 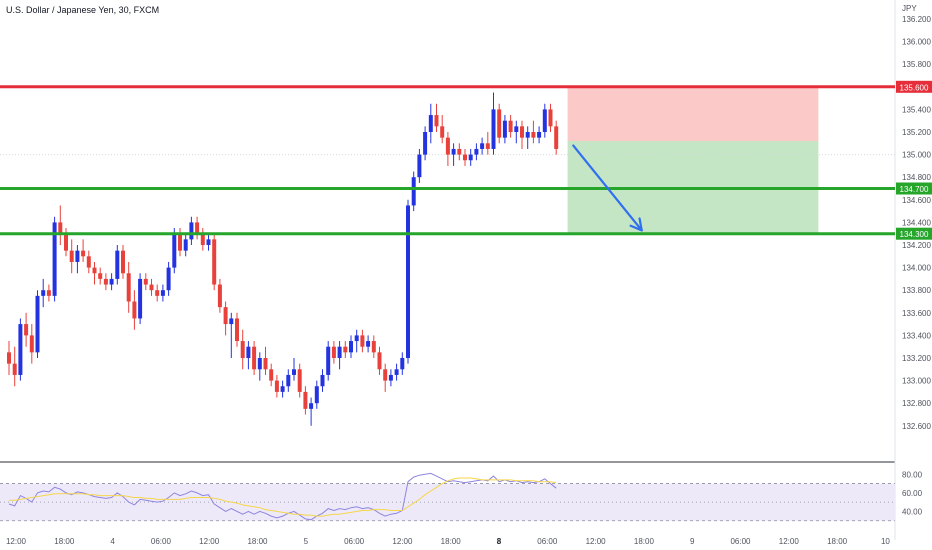 I want to click on rsi-ma-line, so click(x=283, y=497).